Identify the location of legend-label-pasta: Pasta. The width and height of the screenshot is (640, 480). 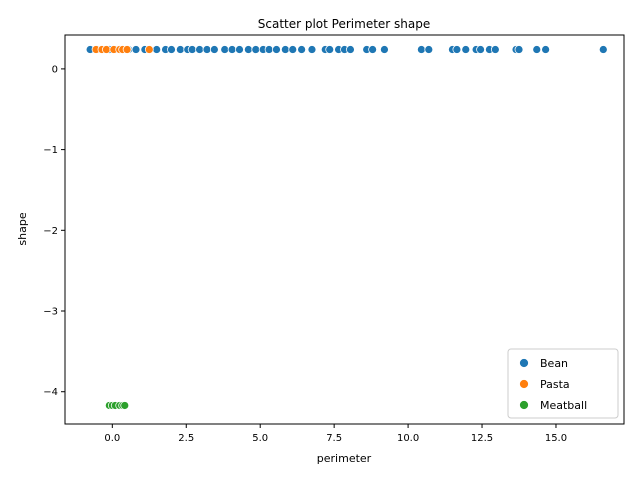
(555, 384).